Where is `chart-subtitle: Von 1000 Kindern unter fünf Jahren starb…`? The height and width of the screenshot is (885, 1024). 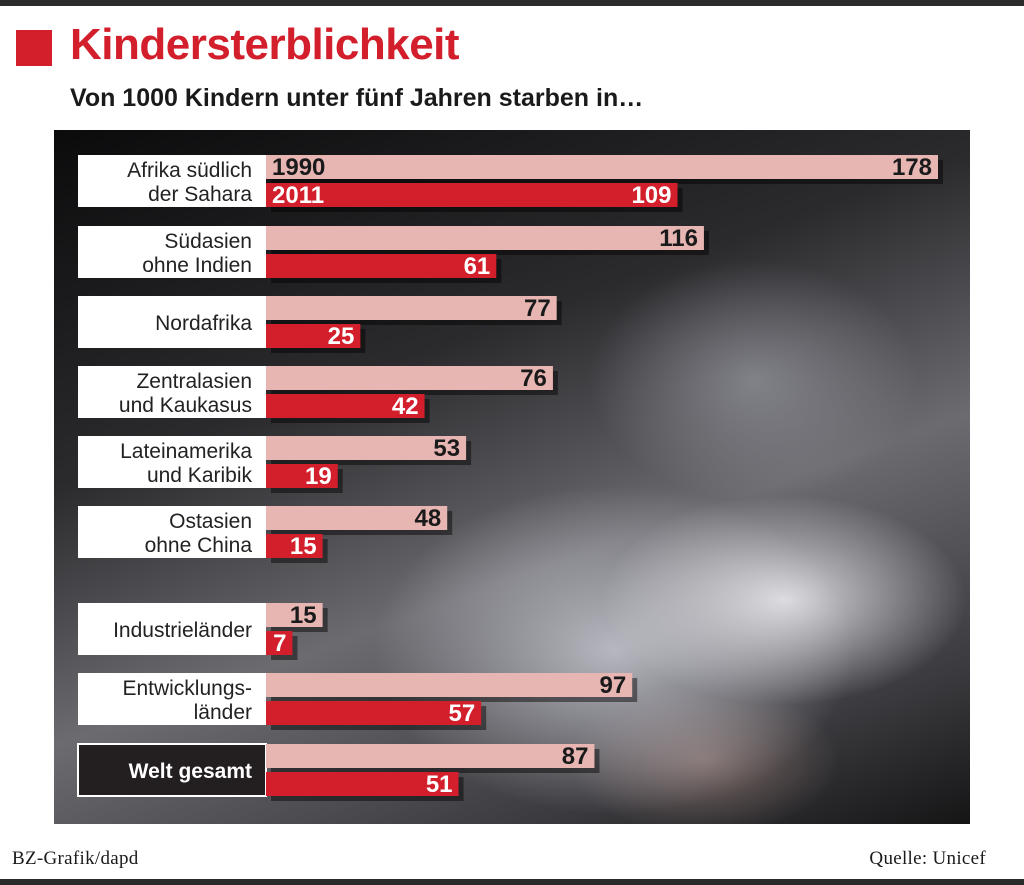 chart-subtitle: Von 1000 Kindern unter fünf Jahren starb… is located at coordinates (357, 98).